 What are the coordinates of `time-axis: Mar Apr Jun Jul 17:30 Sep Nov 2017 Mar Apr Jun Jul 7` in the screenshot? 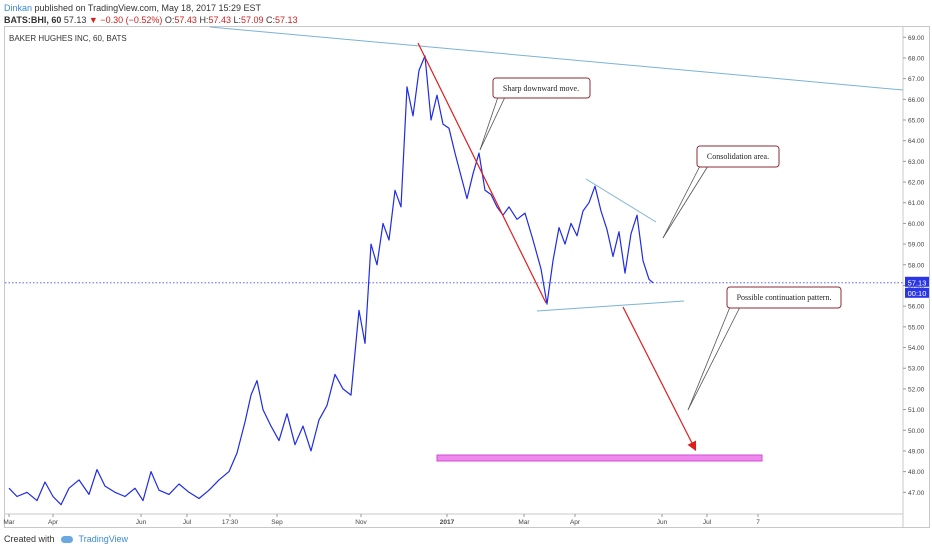 It's located at (381, 520).